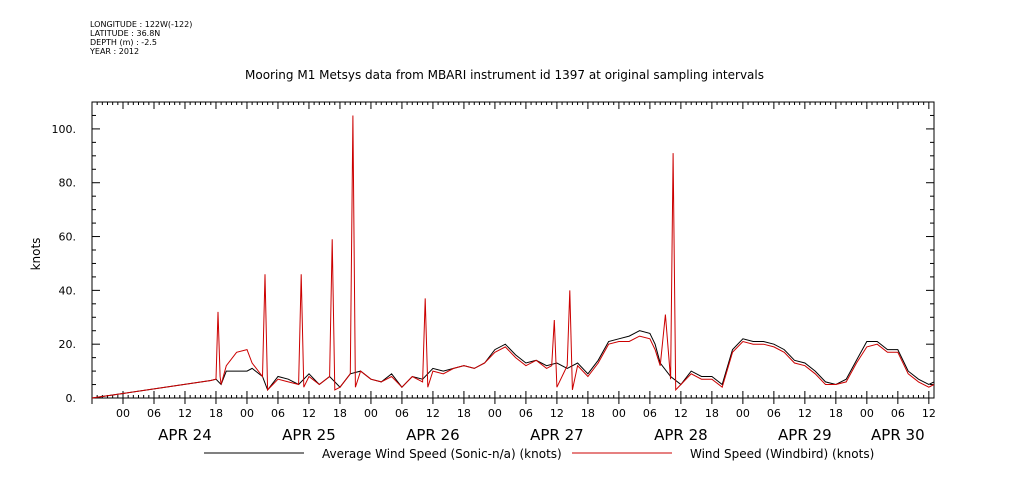  Describe the element at coordinates (71, 398) in the screenshot. I see `y-tick-label: 0.` at that location.